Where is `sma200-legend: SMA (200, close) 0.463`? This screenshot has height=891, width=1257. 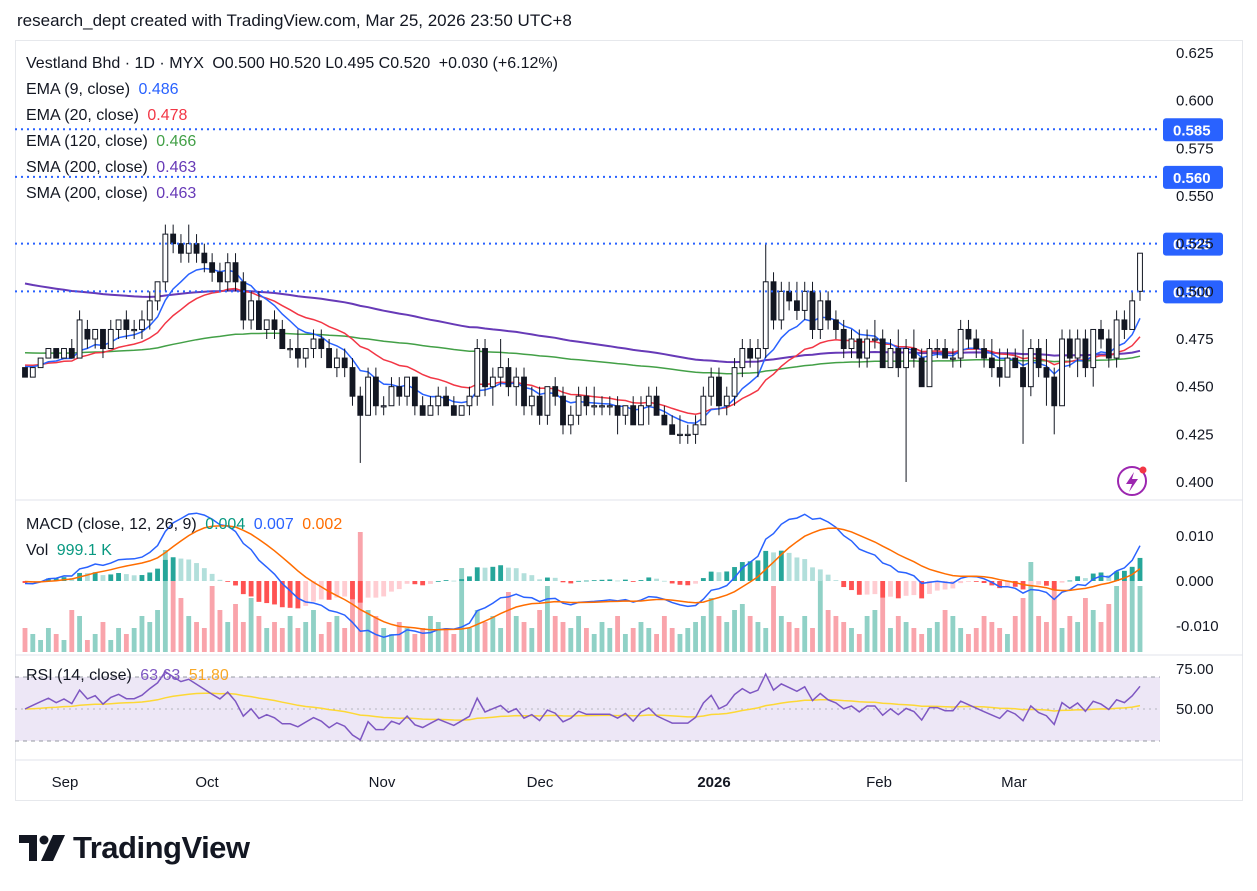 sma200-legend: SMA (200, close) 0.463 is located at coordinates (113, 168).